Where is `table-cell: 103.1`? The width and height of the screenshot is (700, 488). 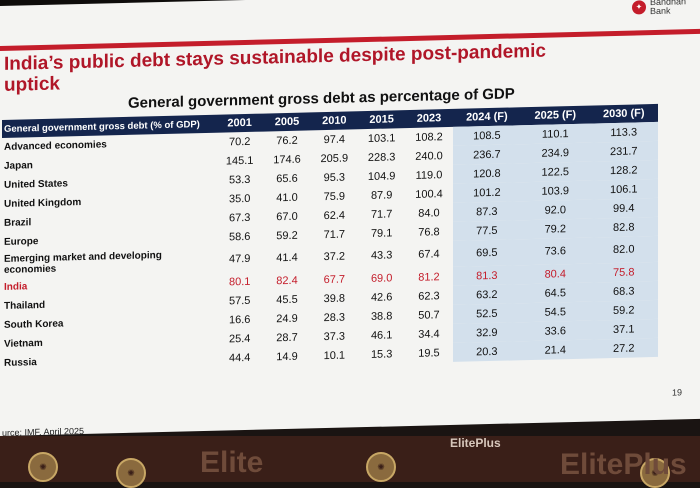
table-cell: 103.1 is located at coordinates (381, 138).